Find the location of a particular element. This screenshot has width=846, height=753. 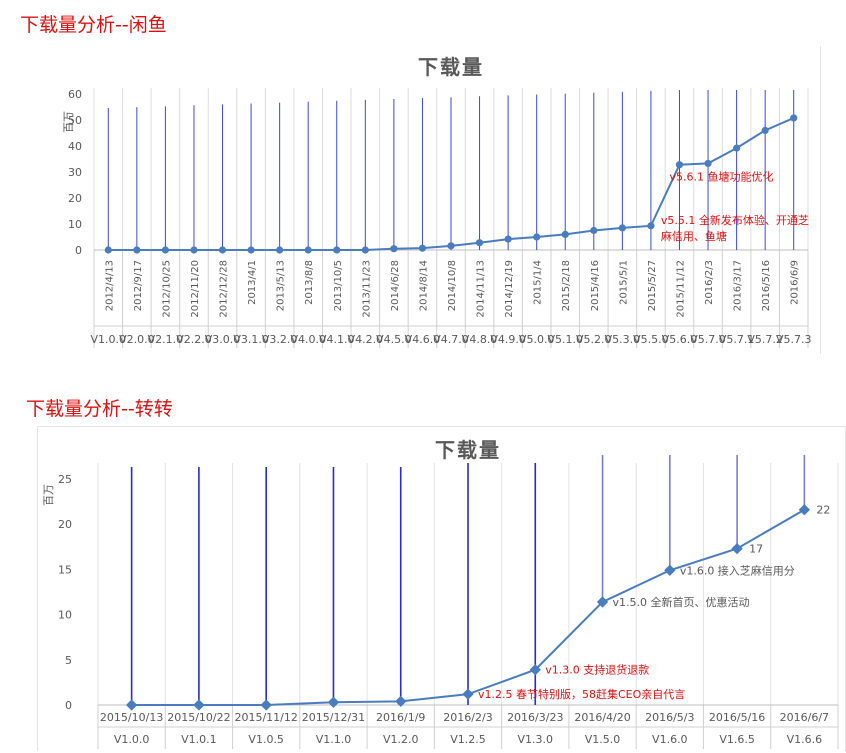

x-tick-label: 2013/11/23 is located at coordinates (366, 289).